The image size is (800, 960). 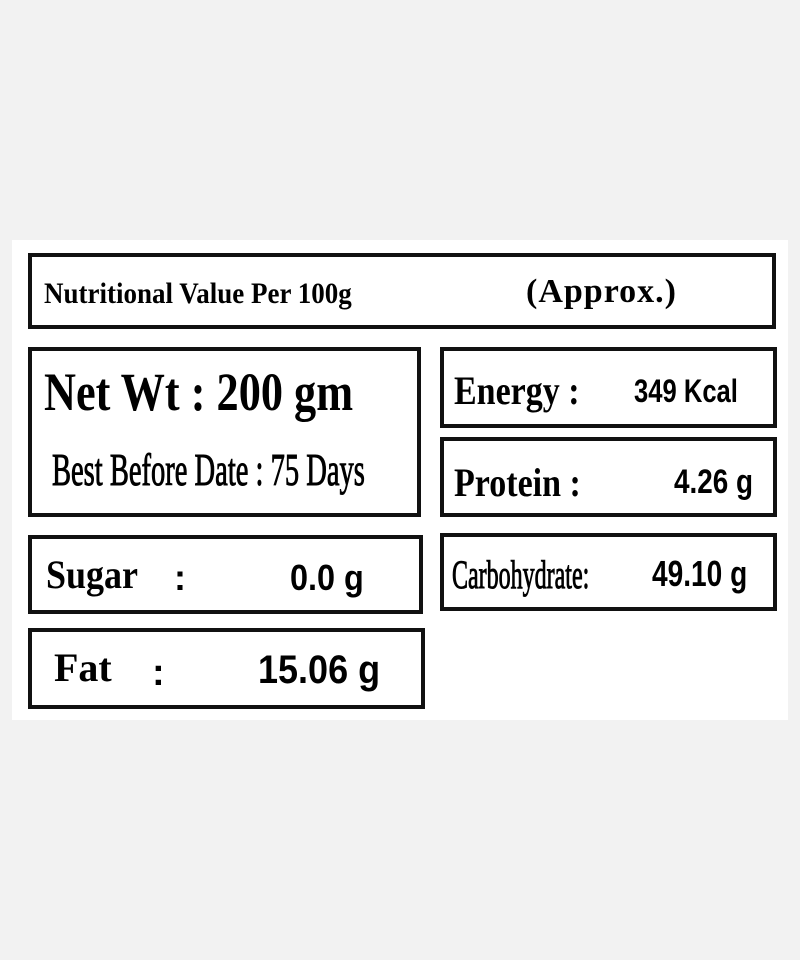 What do you see at coordinates (521, 575) in the screenshot?
I see `carbohydrate-label: Carbohydrate:` at bounding box center [521, 575].